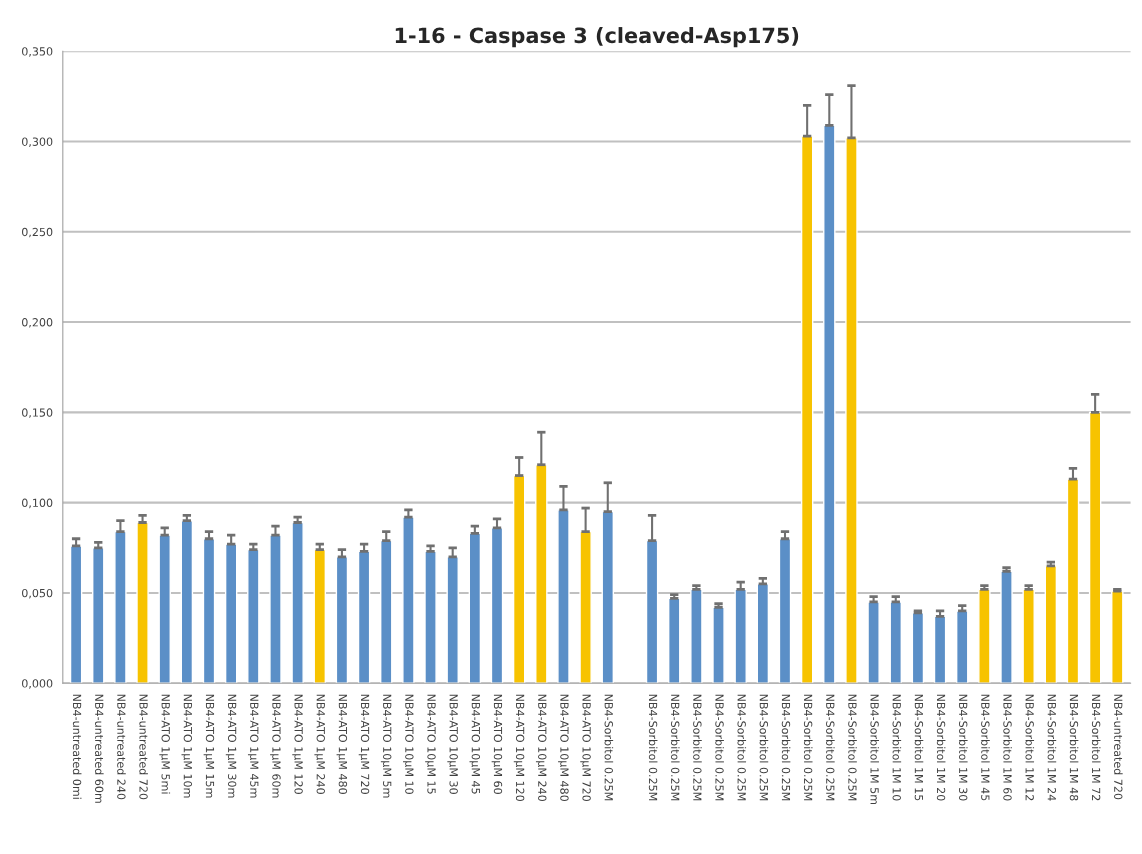  Describe the element at coordinates (897, 747) in the screenshot. I see `x-tick-label: NB4-Sorbitol 1M 10` at that location.